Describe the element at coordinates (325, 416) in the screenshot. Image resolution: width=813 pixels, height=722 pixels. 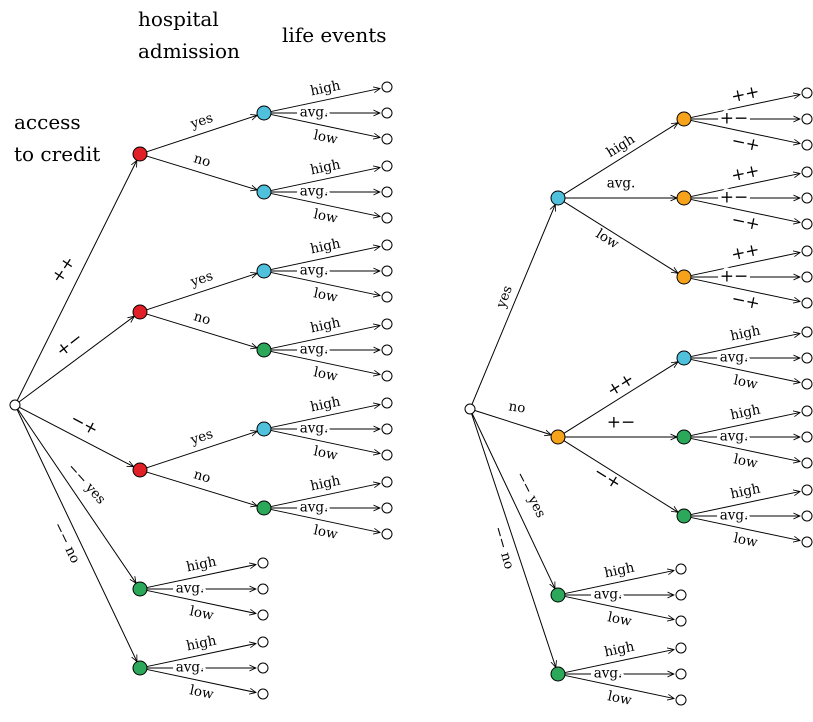
I see `left-mp-yes-edge-high` at that location.